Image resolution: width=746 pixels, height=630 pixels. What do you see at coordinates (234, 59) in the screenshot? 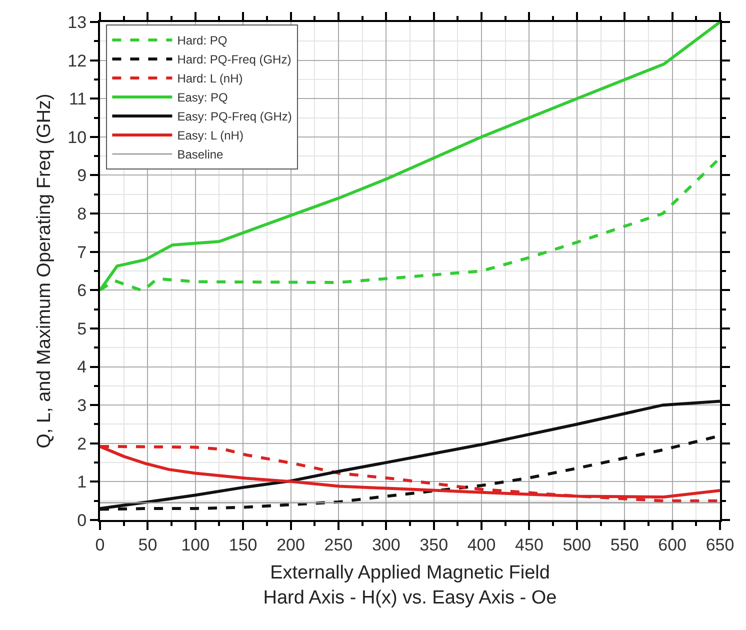
I see `legend-label: Hard: PQ-Freq (GHz)` at bounding box center [234, 59].